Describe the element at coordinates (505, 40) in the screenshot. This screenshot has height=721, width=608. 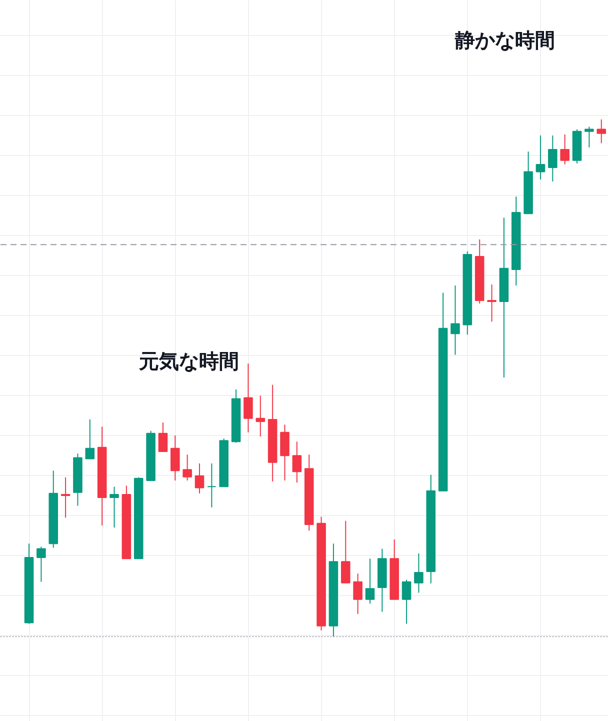
I see `text: 静かな時間` at that location.